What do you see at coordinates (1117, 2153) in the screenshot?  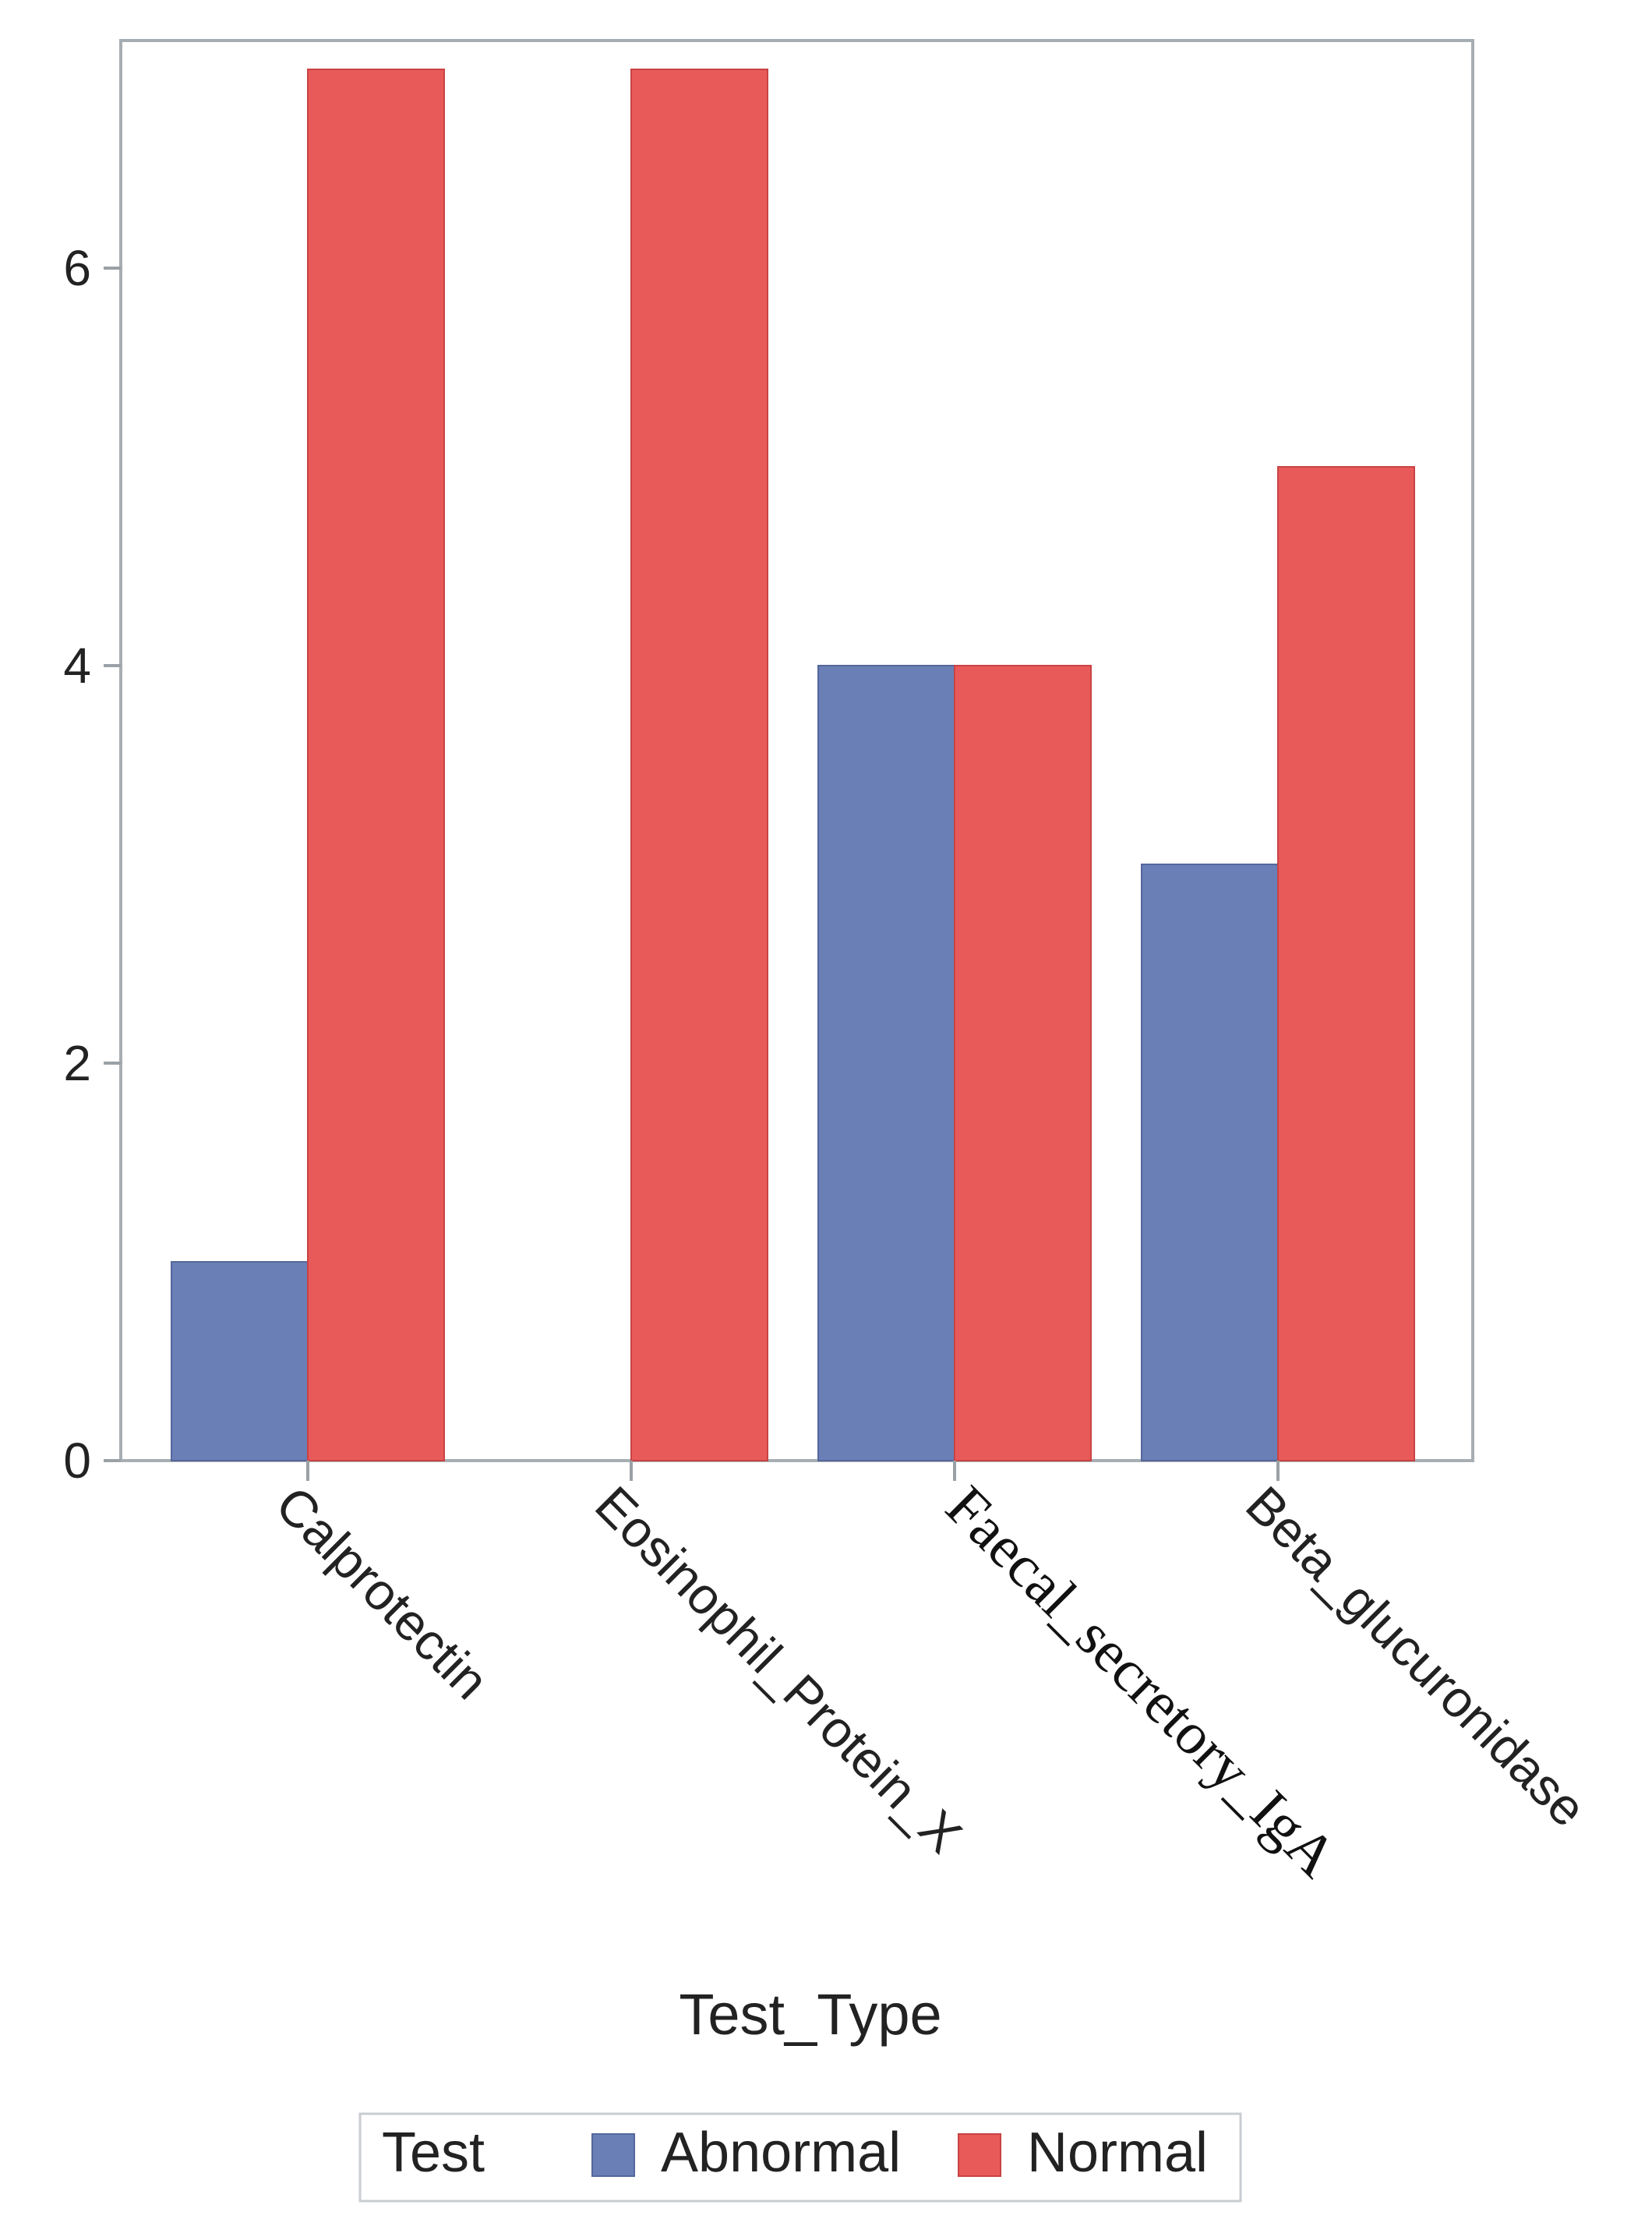 I see `legend-label-normal: Normal` at bounding box center [1117, 2153].